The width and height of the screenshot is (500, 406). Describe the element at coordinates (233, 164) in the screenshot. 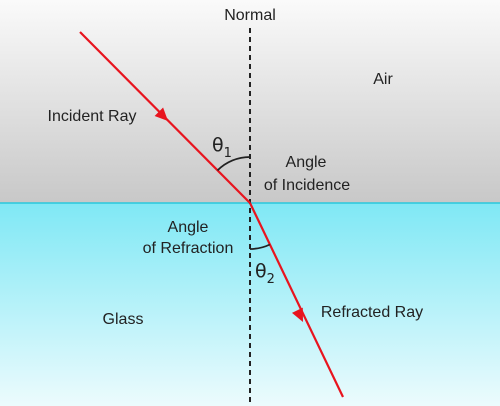

I see `angle-of-incidence-arc` at that location.